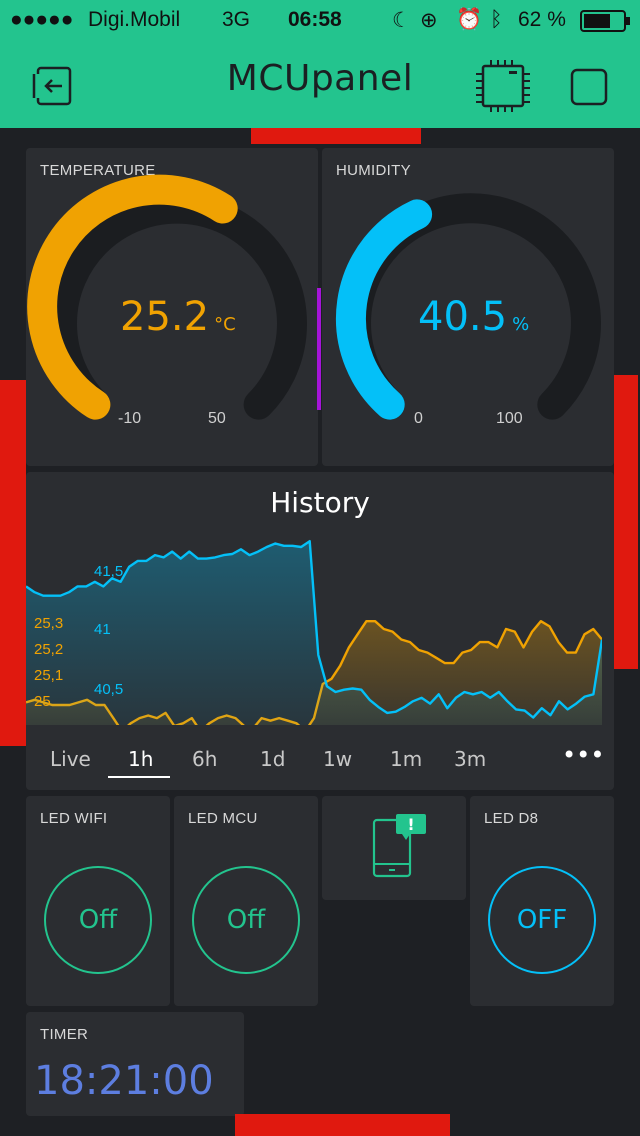 The width and height of the screenshot is (640, 1136). Describe the element at coordinates (320, 78) in the screenshot. I see `page-title: MCUpanel` at that location.